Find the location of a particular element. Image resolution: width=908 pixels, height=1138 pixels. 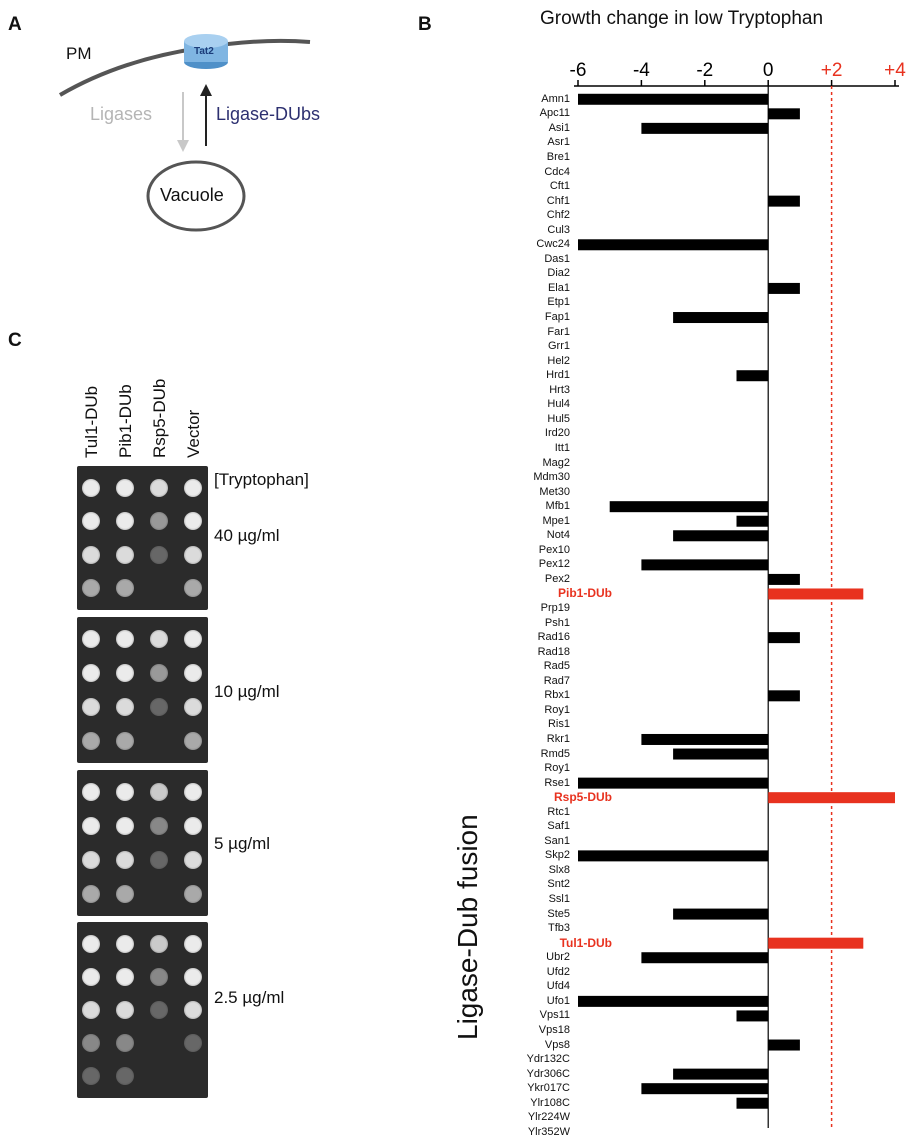

row-label: Rmd5 is located at coordinates (555, 753).